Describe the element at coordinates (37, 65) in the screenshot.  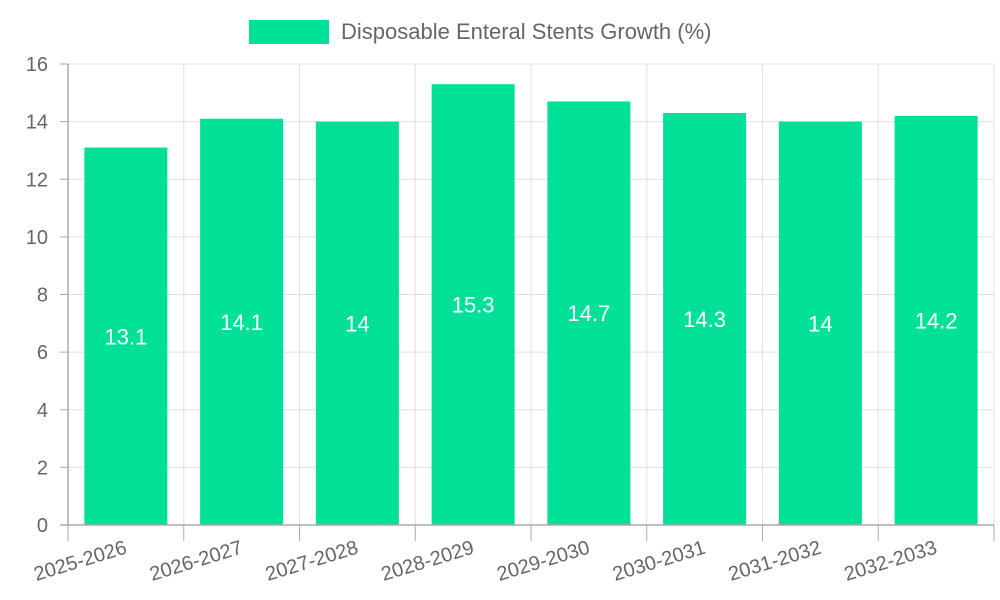
I see `y-tick-label: 16` at that location.